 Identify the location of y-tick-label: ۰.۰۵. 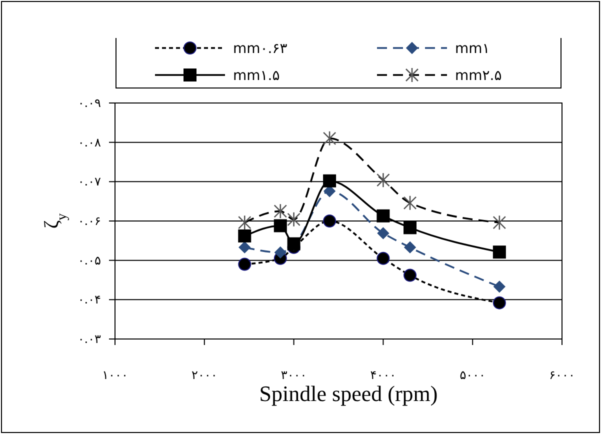
(89, 260).